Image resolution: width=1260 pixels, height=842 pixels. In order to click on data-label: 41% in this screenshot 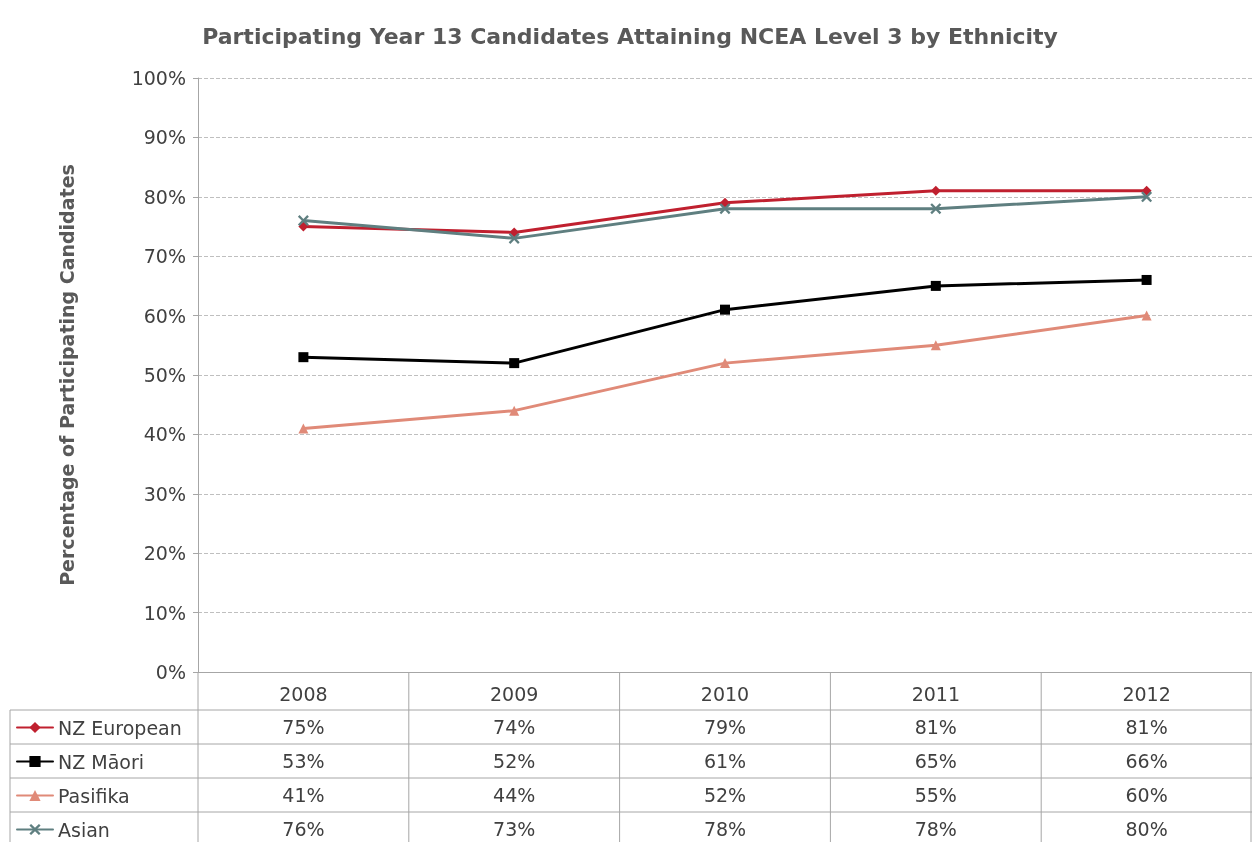, I will do `click(303, 795)`.